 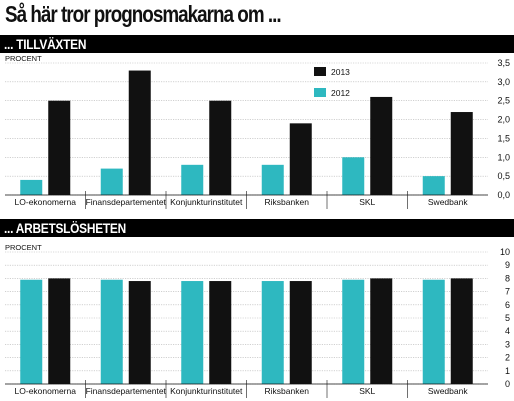 I want to click on legend-label-2013: 2013, so click(x=340, y=72).